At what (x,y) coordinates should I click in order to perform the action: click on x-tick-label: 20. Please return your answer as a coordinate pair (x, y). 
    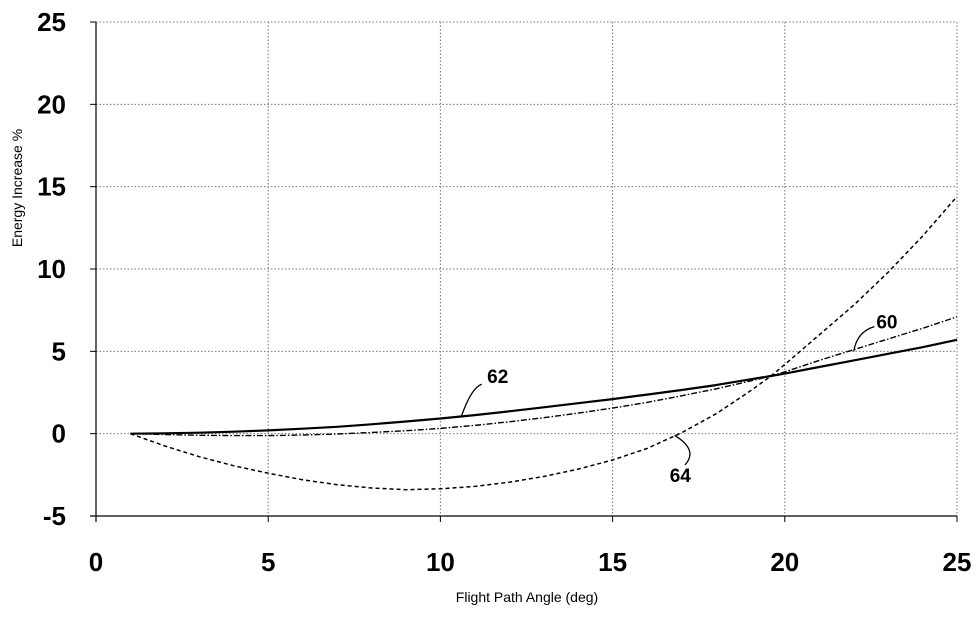
    Looking at the image, I should click on (784, 562).